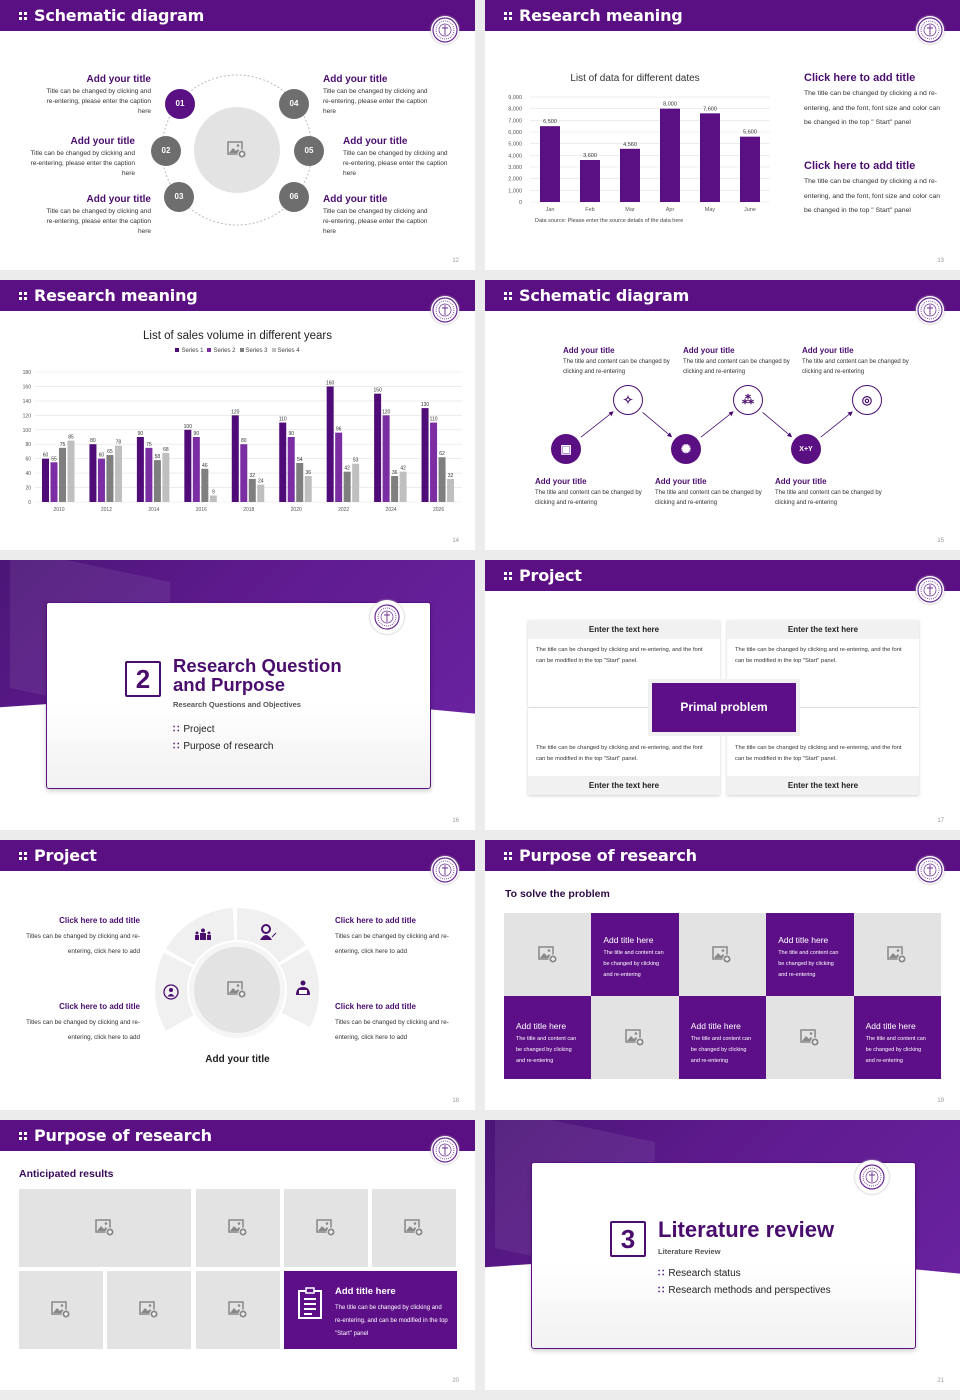  Describe the element at coordinates (194, 729) in the screenshot. I see `section-item: ∷ Project` at that location.